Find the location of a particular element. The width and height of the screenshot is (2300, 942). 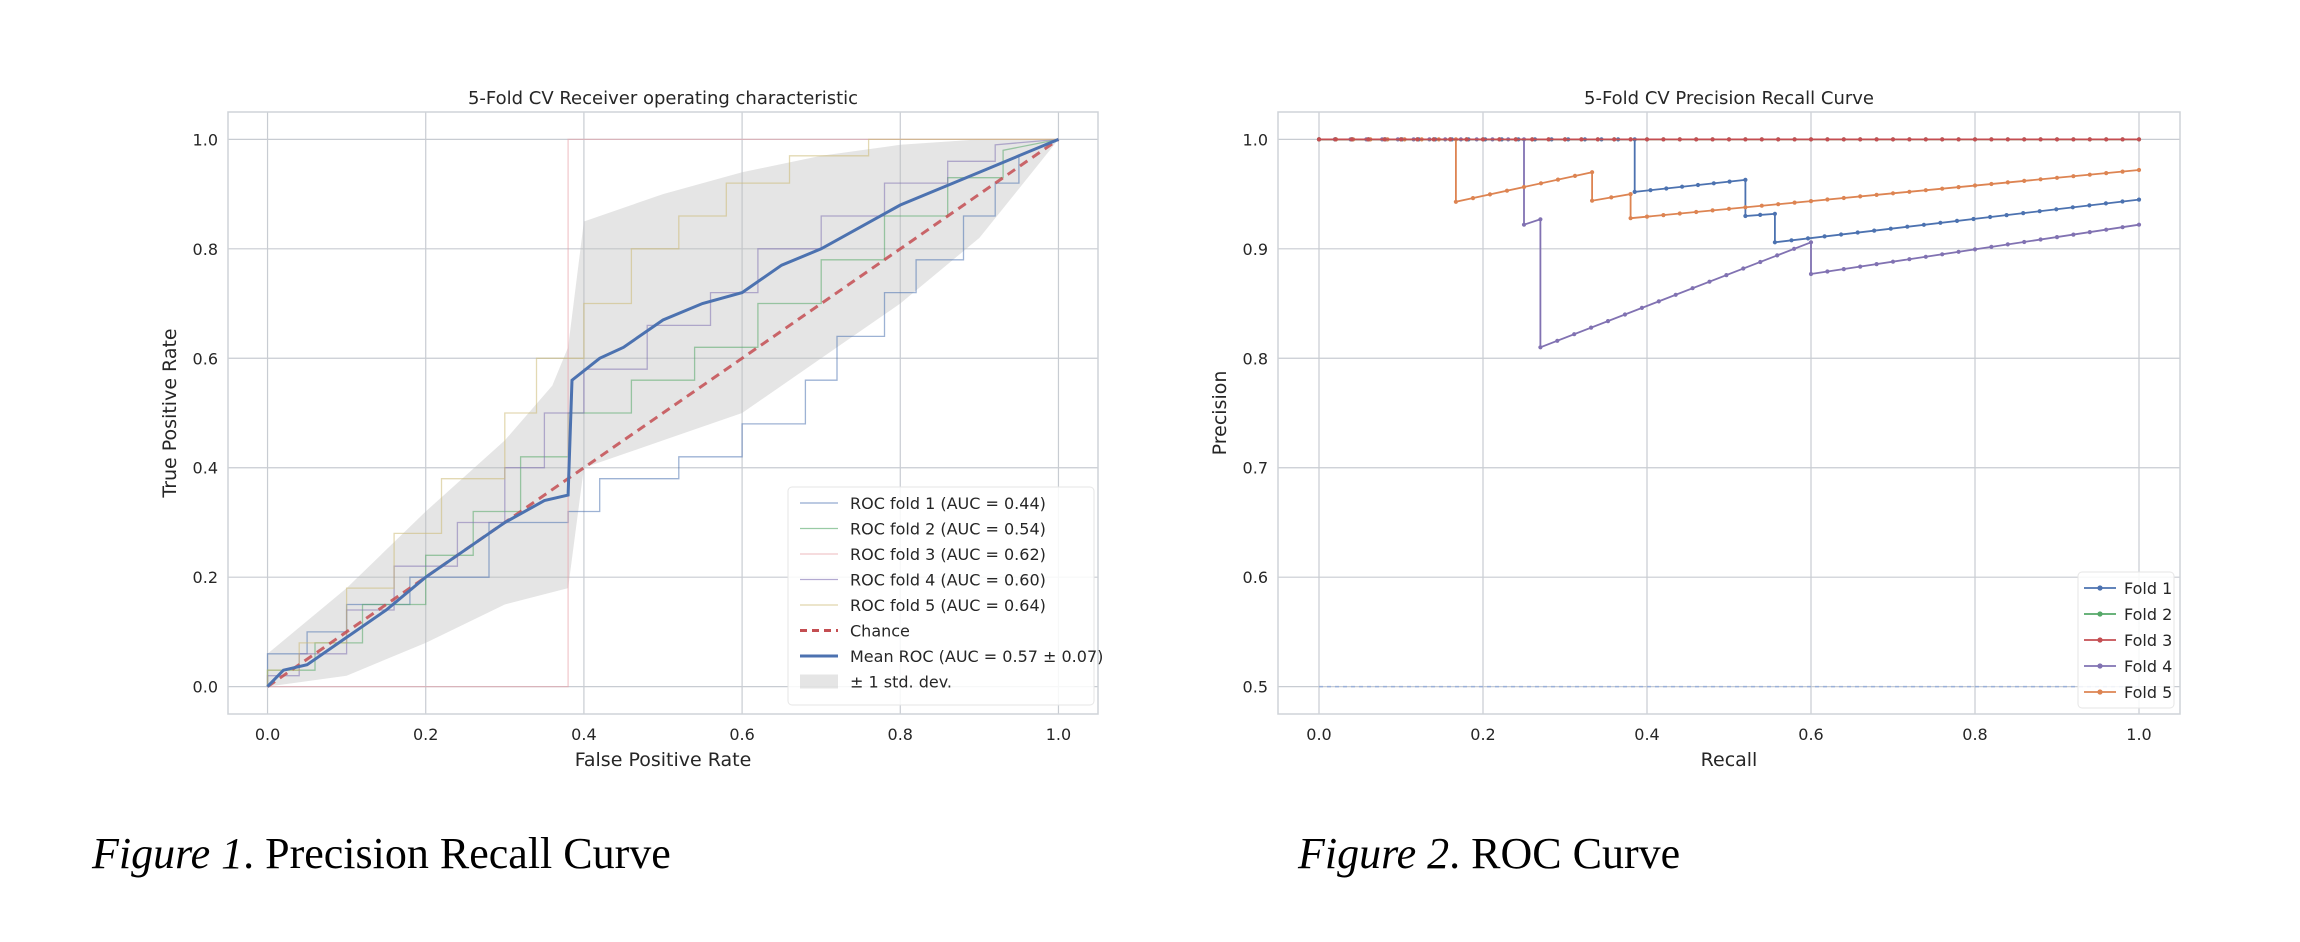

y-tick-label: 0.9 is located at coordinates (1255, 249).